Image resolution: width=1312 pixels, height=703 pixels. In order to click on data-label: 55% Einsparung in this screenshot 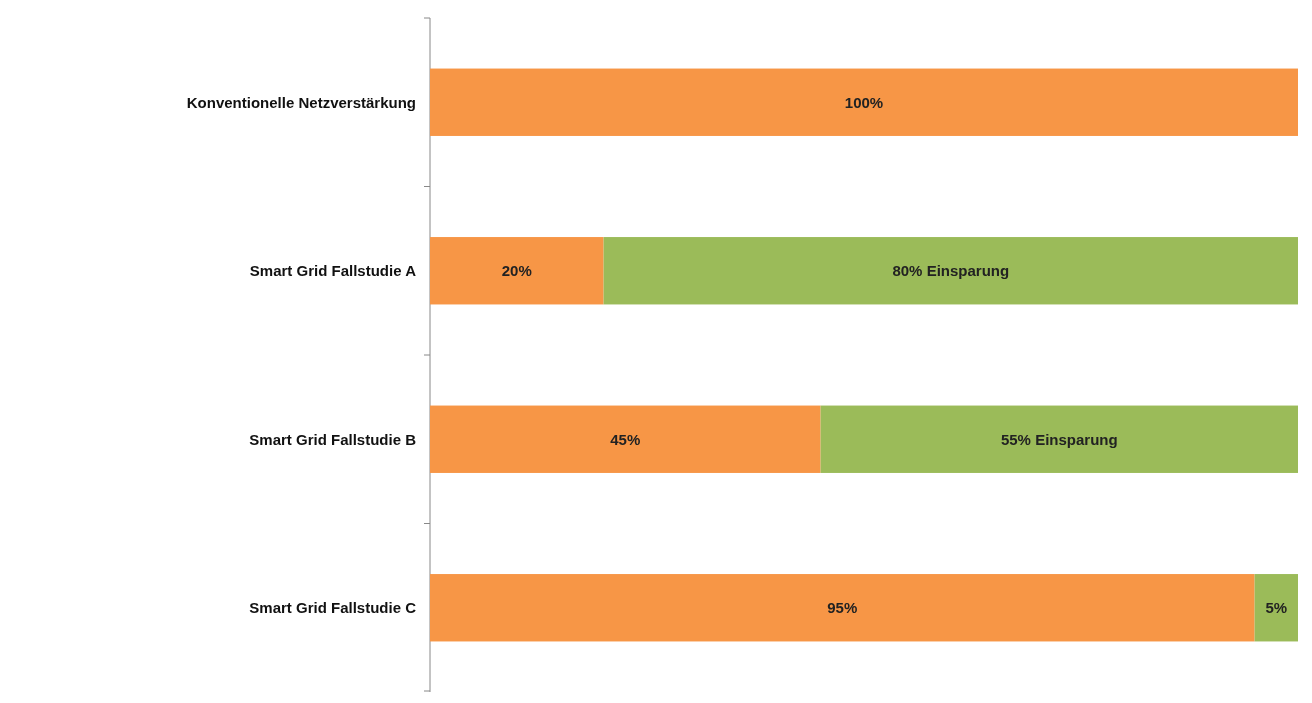, I will do `click(1059, 439)`.